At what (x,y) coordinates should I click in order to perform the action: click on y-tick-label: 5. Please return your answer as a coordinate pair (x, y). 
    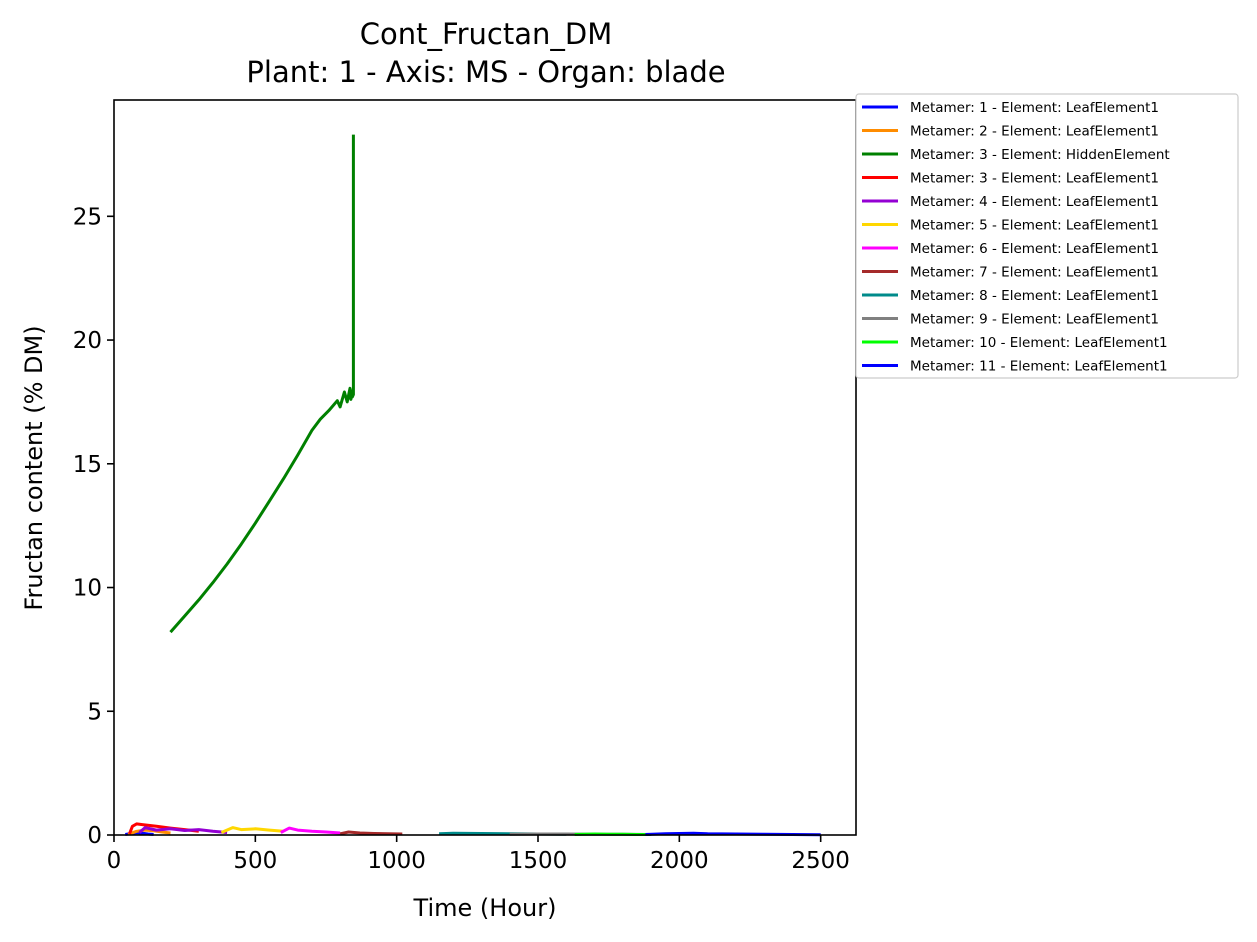
    Looking at the image, I should click on (94, 712).